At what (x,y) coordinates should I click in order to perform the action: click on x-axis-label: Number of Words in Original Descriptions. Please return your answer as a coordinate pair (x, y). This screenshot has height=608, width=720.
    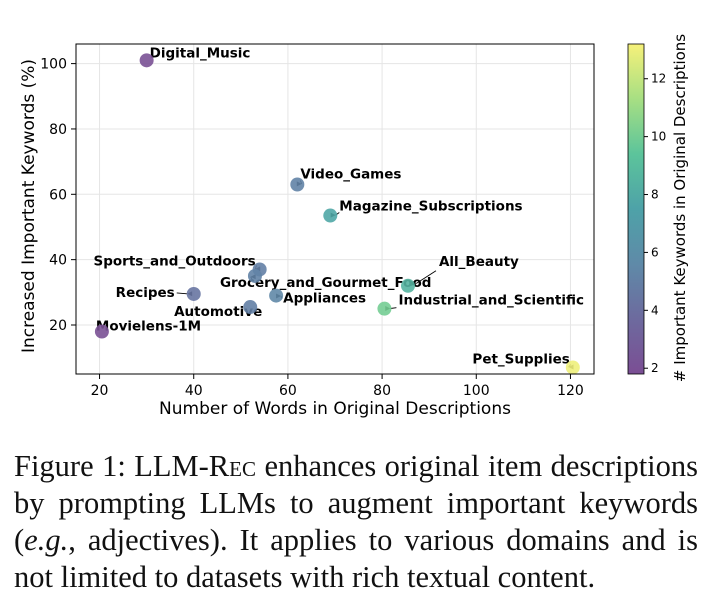
    Looking at the image, I should click on (335, 409).